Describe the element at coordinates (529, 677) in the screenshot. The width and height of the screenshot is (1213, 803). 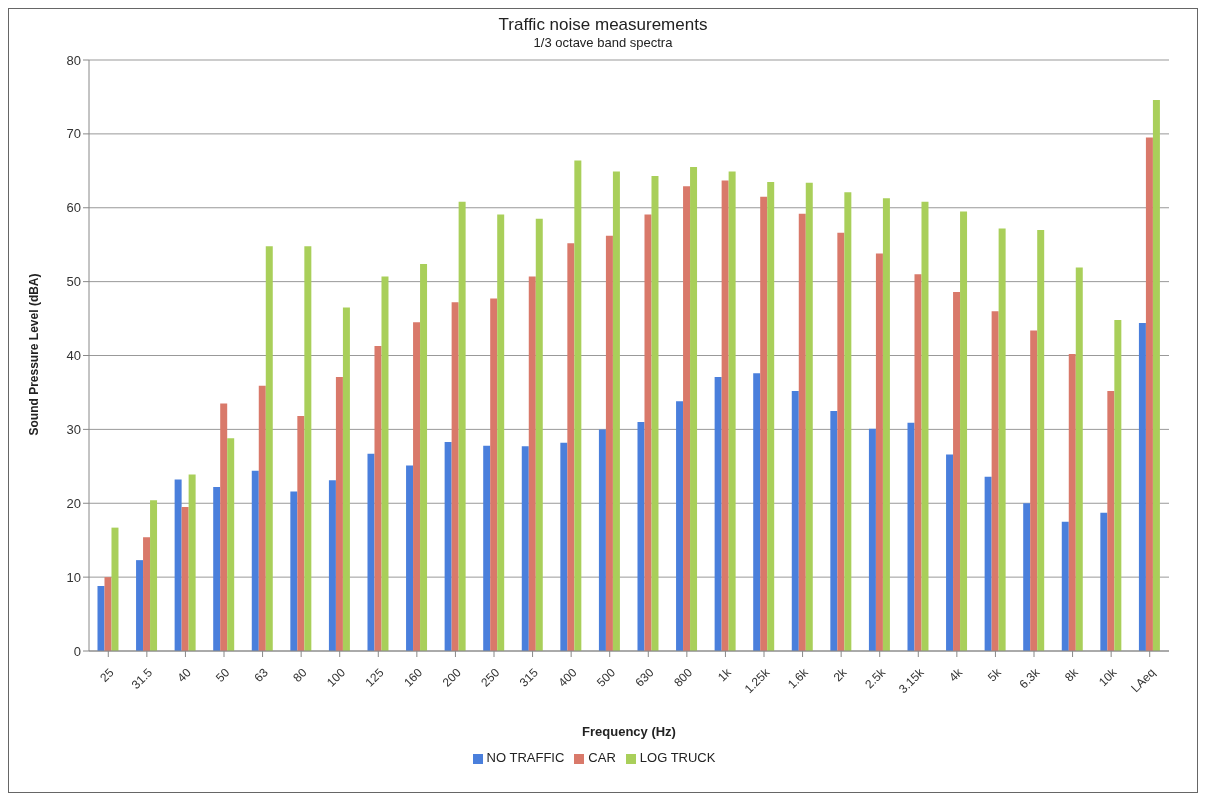
I see `x-tick-label: 315` at that location.